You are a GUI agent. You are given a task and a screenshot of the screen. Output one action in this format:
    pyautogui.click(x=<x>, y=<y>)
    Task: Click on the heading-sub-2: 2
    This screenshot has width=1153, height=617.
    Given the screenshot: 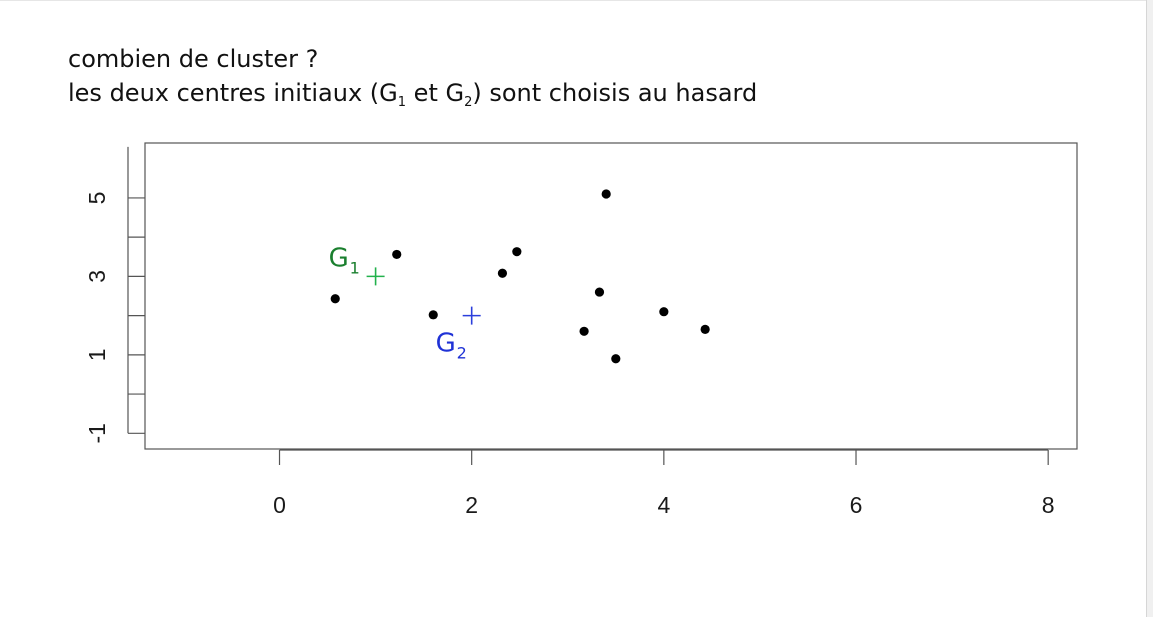 What is the action you would take?
    pyautogui.click(x=468, y=102)
    